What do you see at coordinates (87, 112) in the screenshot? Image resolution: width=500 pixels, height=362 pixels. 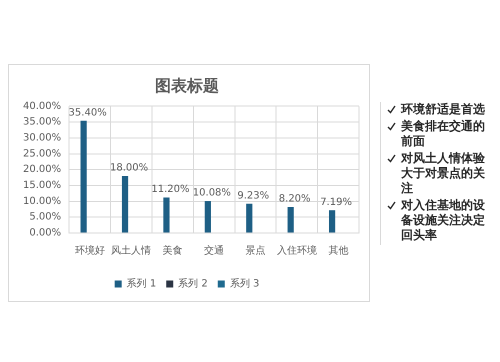 I see `data-label: 35.40%` at bounding box center [87, 112].